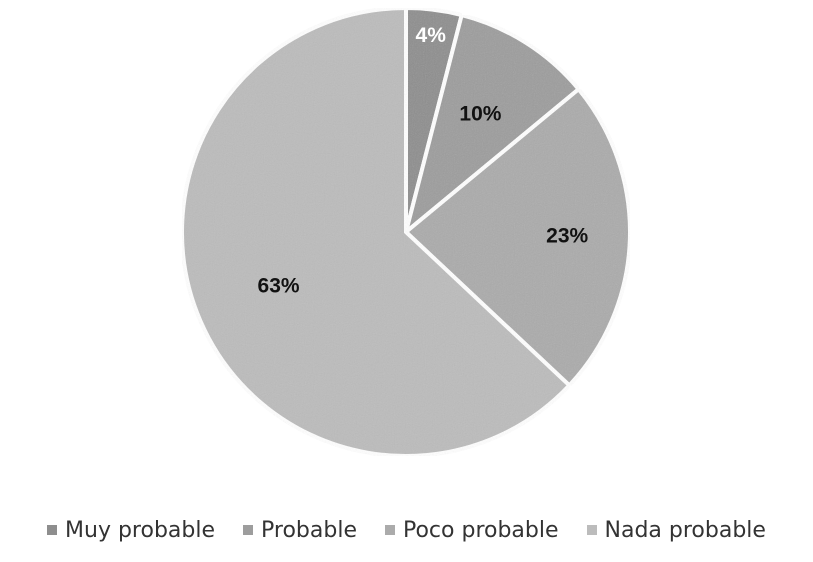  I want to click on pie-slice-probable, so click(492, 125).